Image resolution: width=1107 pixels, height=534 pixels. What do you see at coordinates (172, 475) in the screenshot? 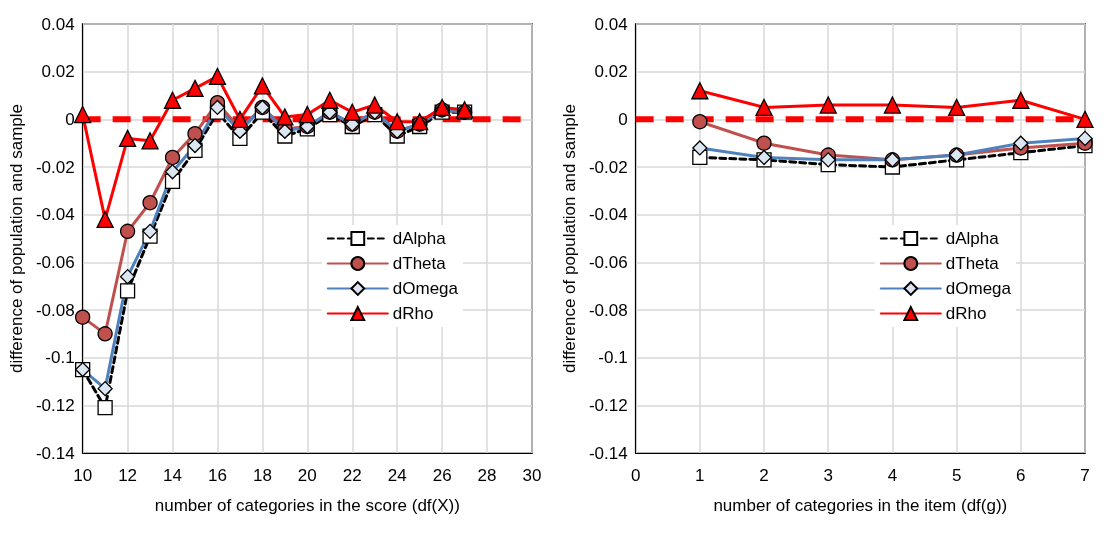
I see `x-tick-label: 14` at bounding box center [172, 475].